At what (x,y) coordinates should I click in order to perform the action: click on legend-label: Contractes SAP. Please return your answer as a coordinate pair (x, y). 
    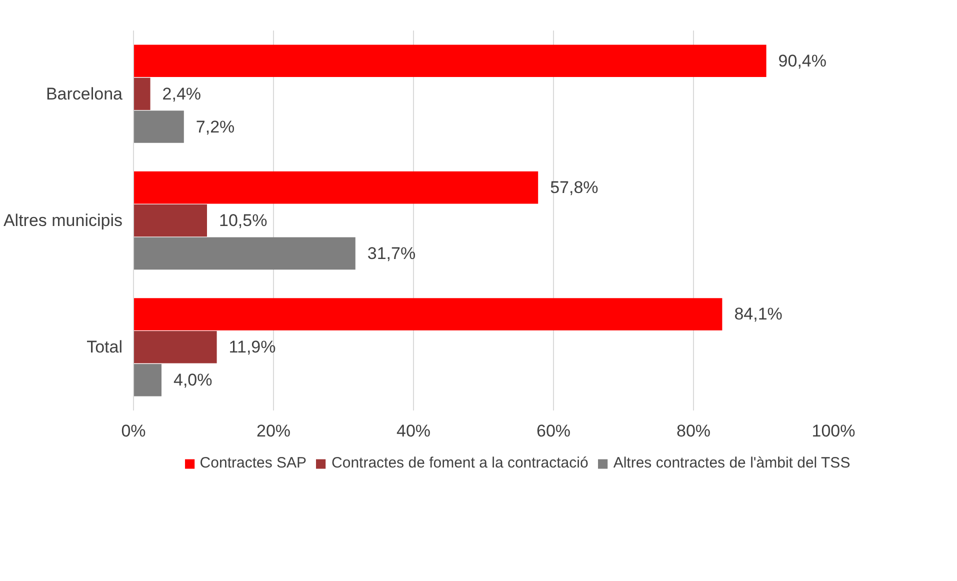
    Looking at the image, I should click on (253, 463).